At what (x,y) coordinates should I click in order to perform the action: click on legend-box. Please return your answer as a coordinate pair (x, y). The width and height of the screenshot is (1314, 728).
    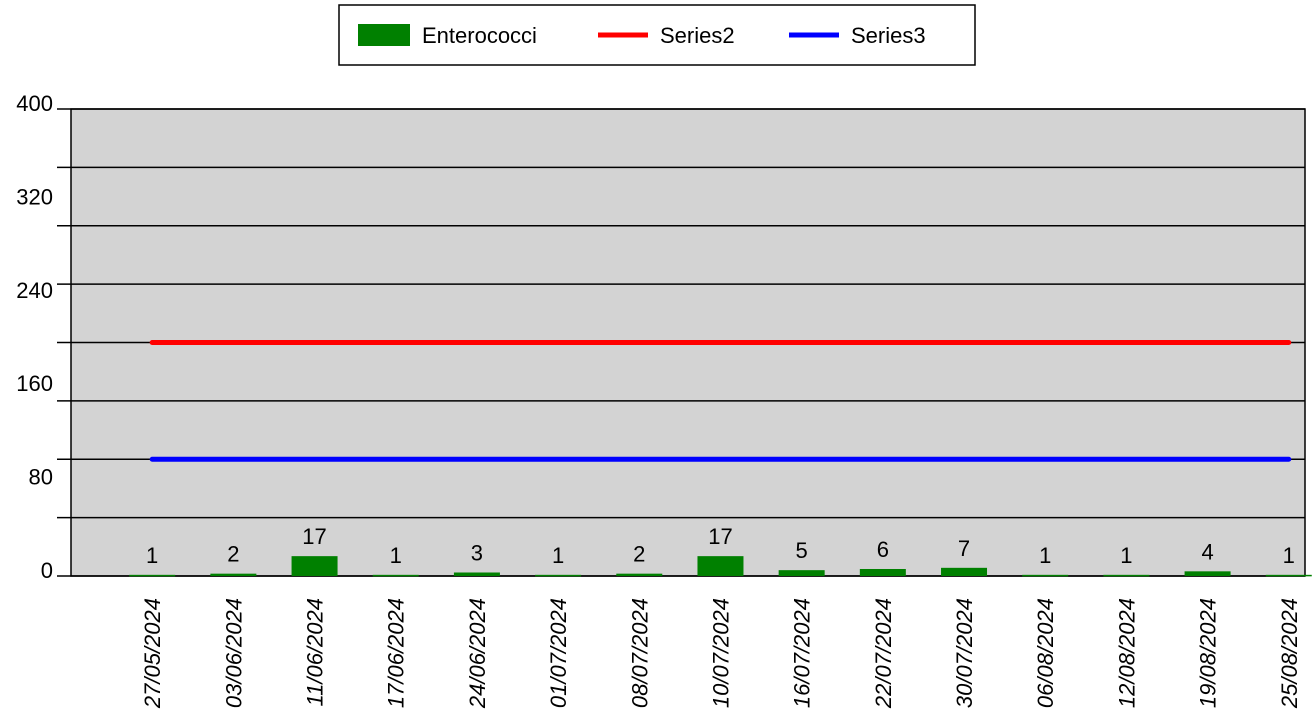
    Looking at the image, I should click on (657, 35).